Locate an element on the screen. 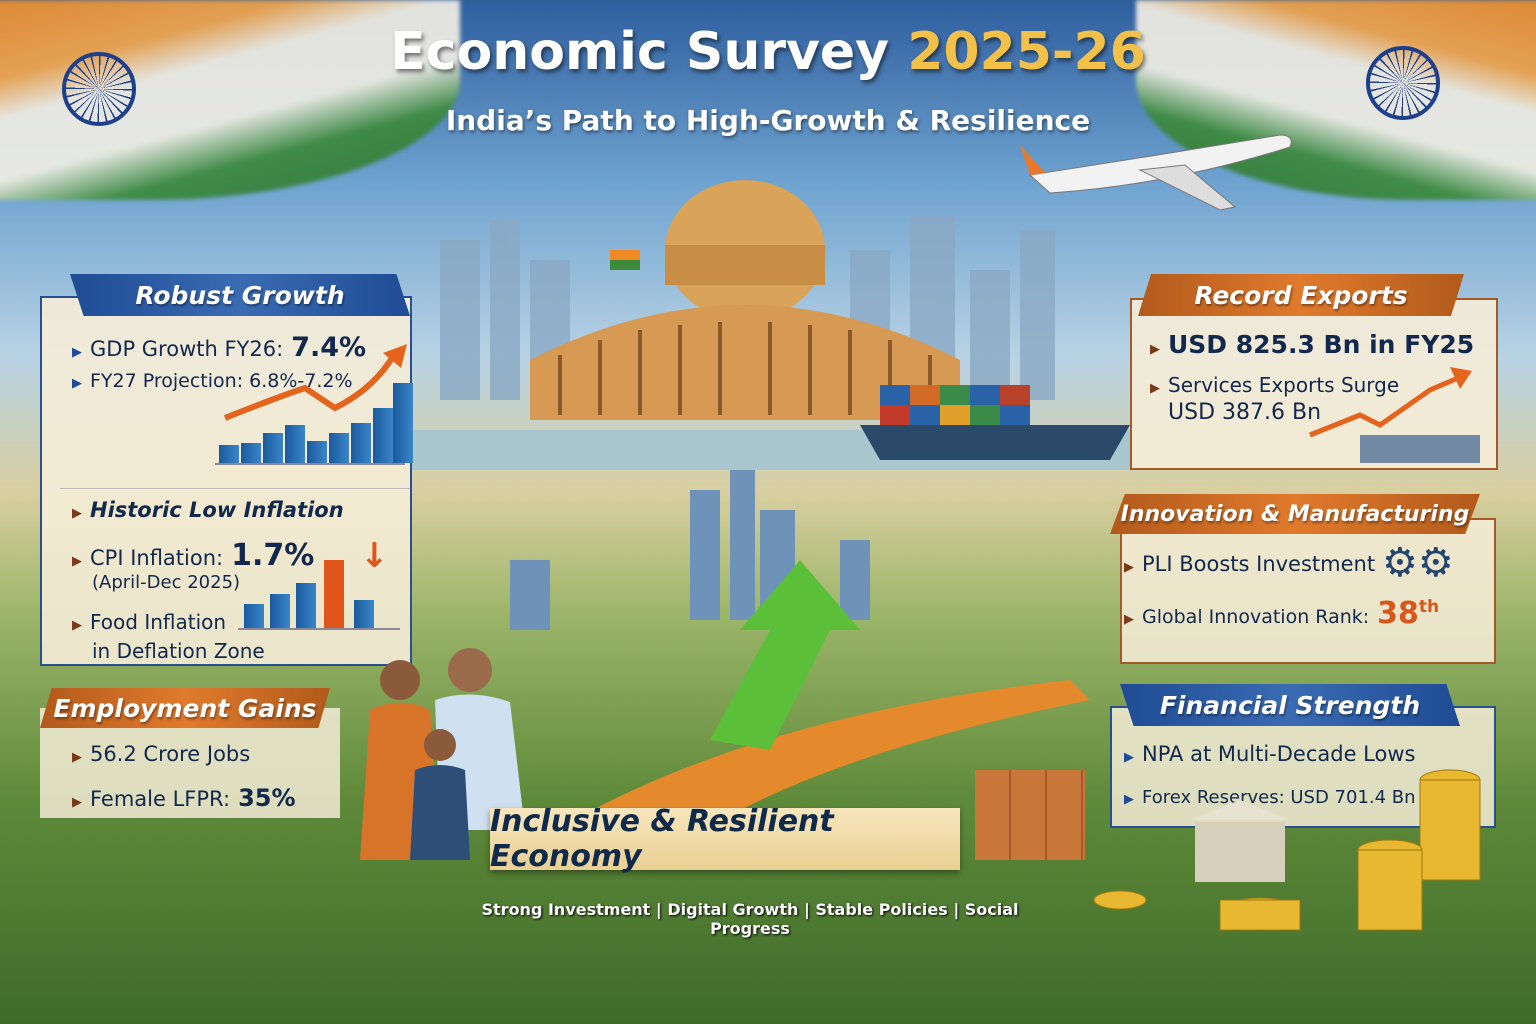 The width and height of the screenshot is (1536, 1024). financial-heading: Financial Strength is located at coordinates (1290, 705).